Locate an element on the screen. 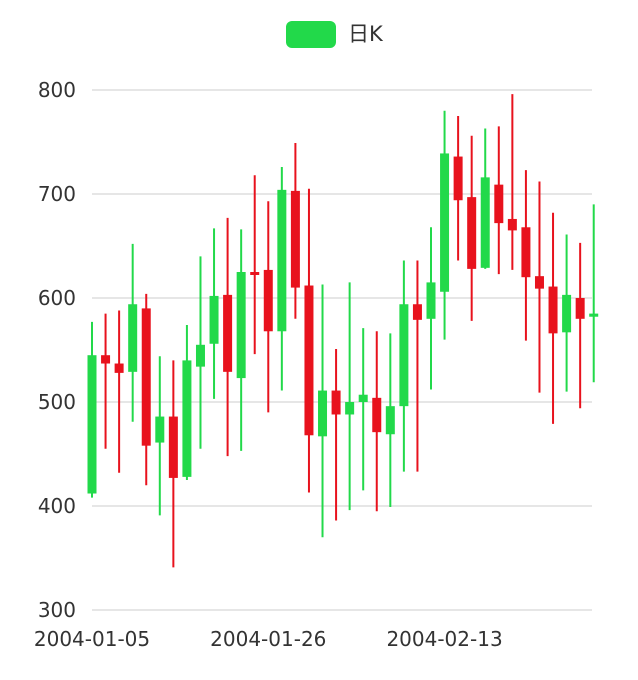 This screenshot has width=638, height=680. x-tick-label: 2004-01-05 is located at coordinates (92, 639).